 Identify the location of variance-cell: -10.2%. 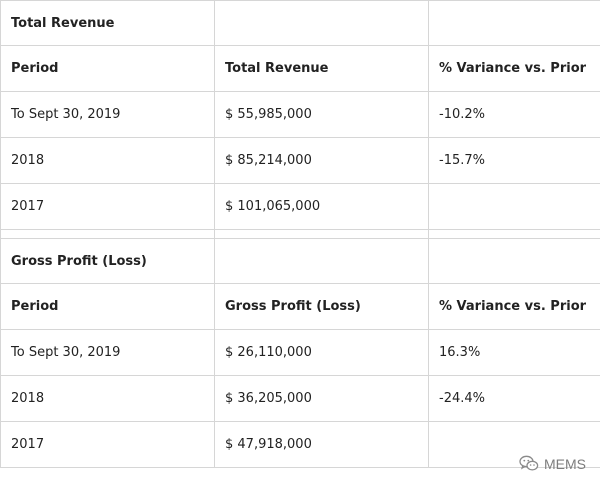
(514, 114).